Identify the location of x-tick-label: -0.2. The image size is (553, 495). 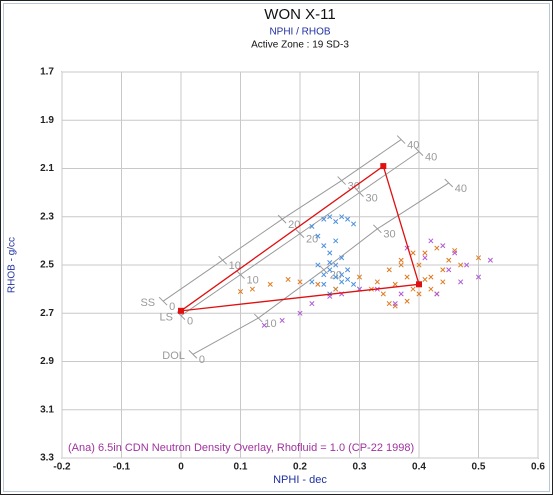
(62, 467).